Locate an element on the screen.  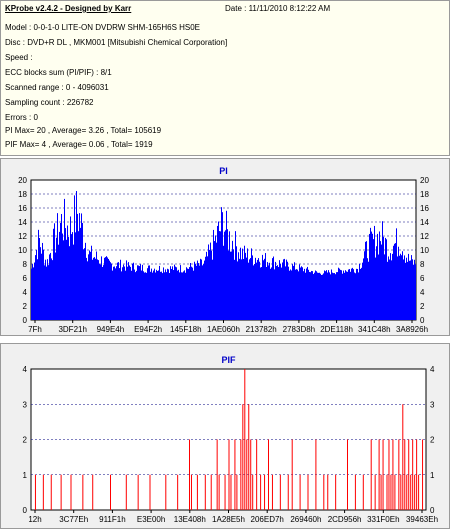
speed-line: Speed : is located at coordinates (19, 57).